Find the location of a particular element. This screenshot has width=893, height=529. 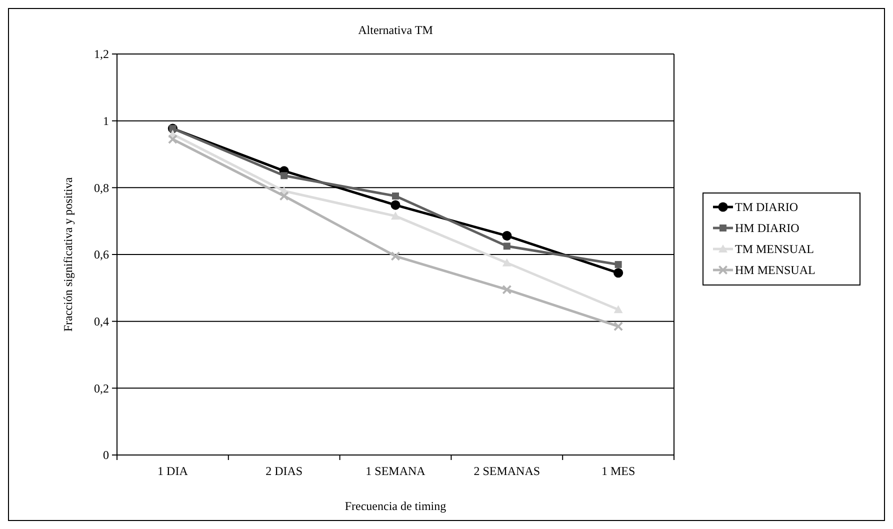

legend-label: TM DIARIO is located at coordinates (766, 207).